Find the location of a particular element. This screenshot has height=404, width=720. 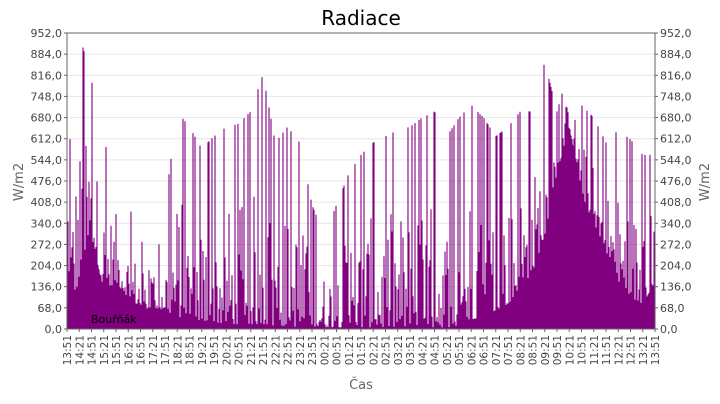

y-tick-label-left: 0,0 is located at coordinates (54, 329).